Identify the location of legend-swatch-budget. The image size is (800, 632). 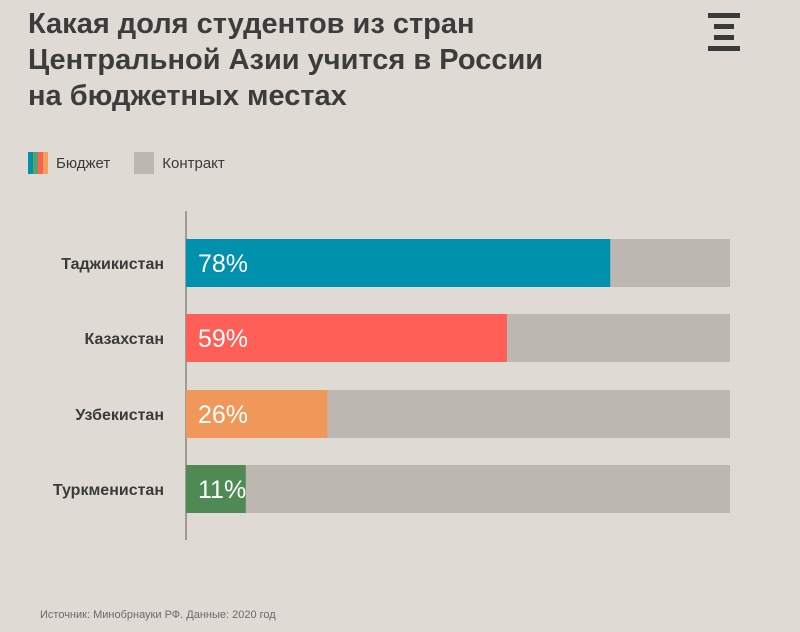
(38, 163).